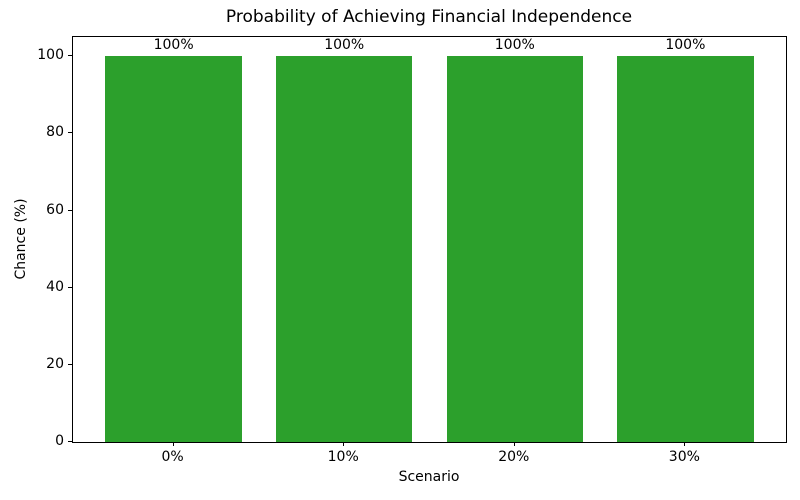 The height and width of the screenshot is (500, 800). I want to click on y-tick-label: 100, so click(50, 55).